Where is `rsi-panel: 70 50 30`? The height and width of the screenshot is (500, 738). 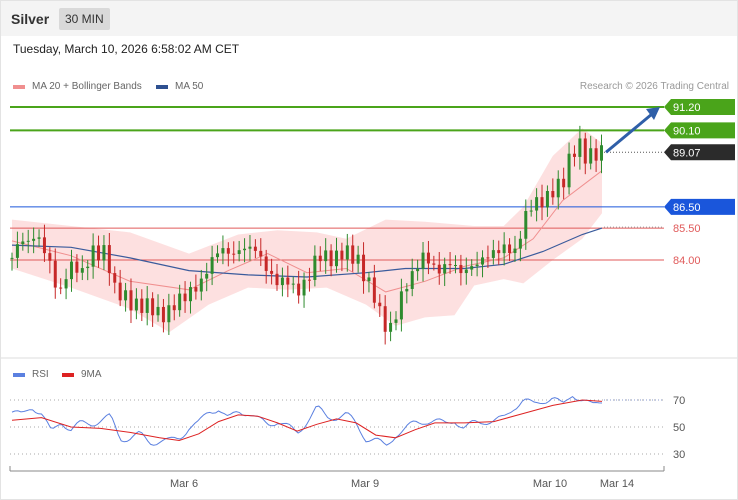
rsi-panel: 70 50 30 is located at coordinates (347, 428).